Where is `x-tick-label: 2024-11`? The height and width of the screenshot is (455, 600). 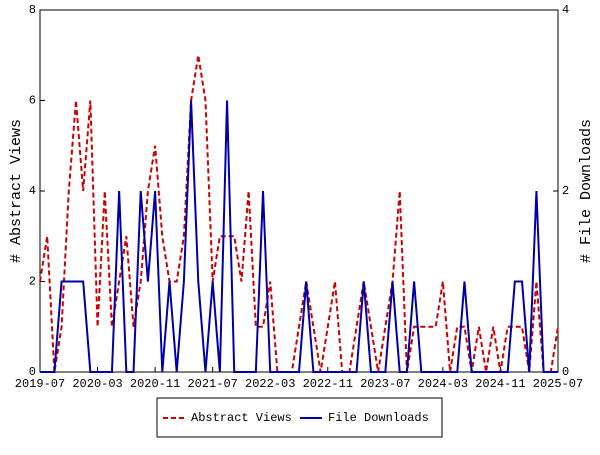 x-tick-label: 2024-11 is located at coordinates (500, 384).